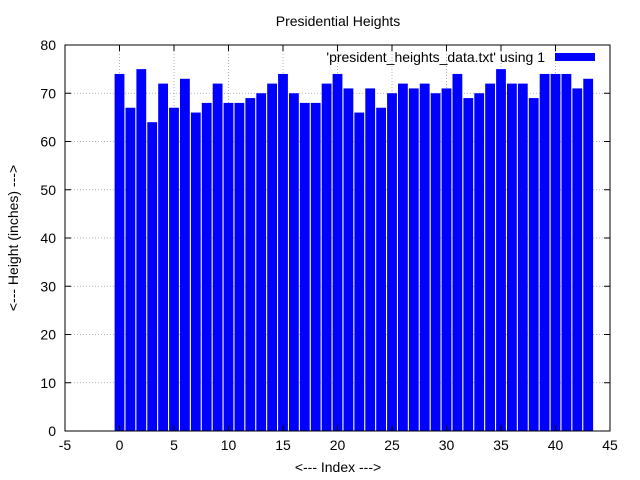 The width and height of the screenshot is (640, 480). I want to click on legend-label: 'president_heights_data.txt' using 1, so click(435, 57).